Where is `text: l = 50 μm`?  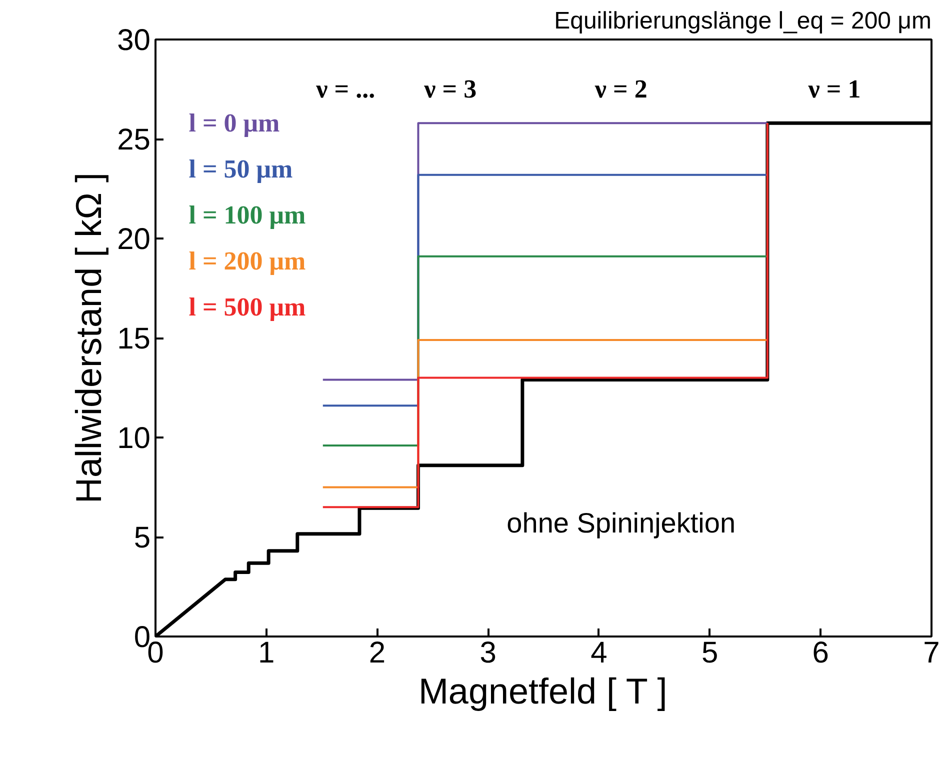
text: l = 50 μm is located at coordinates (241, 169).